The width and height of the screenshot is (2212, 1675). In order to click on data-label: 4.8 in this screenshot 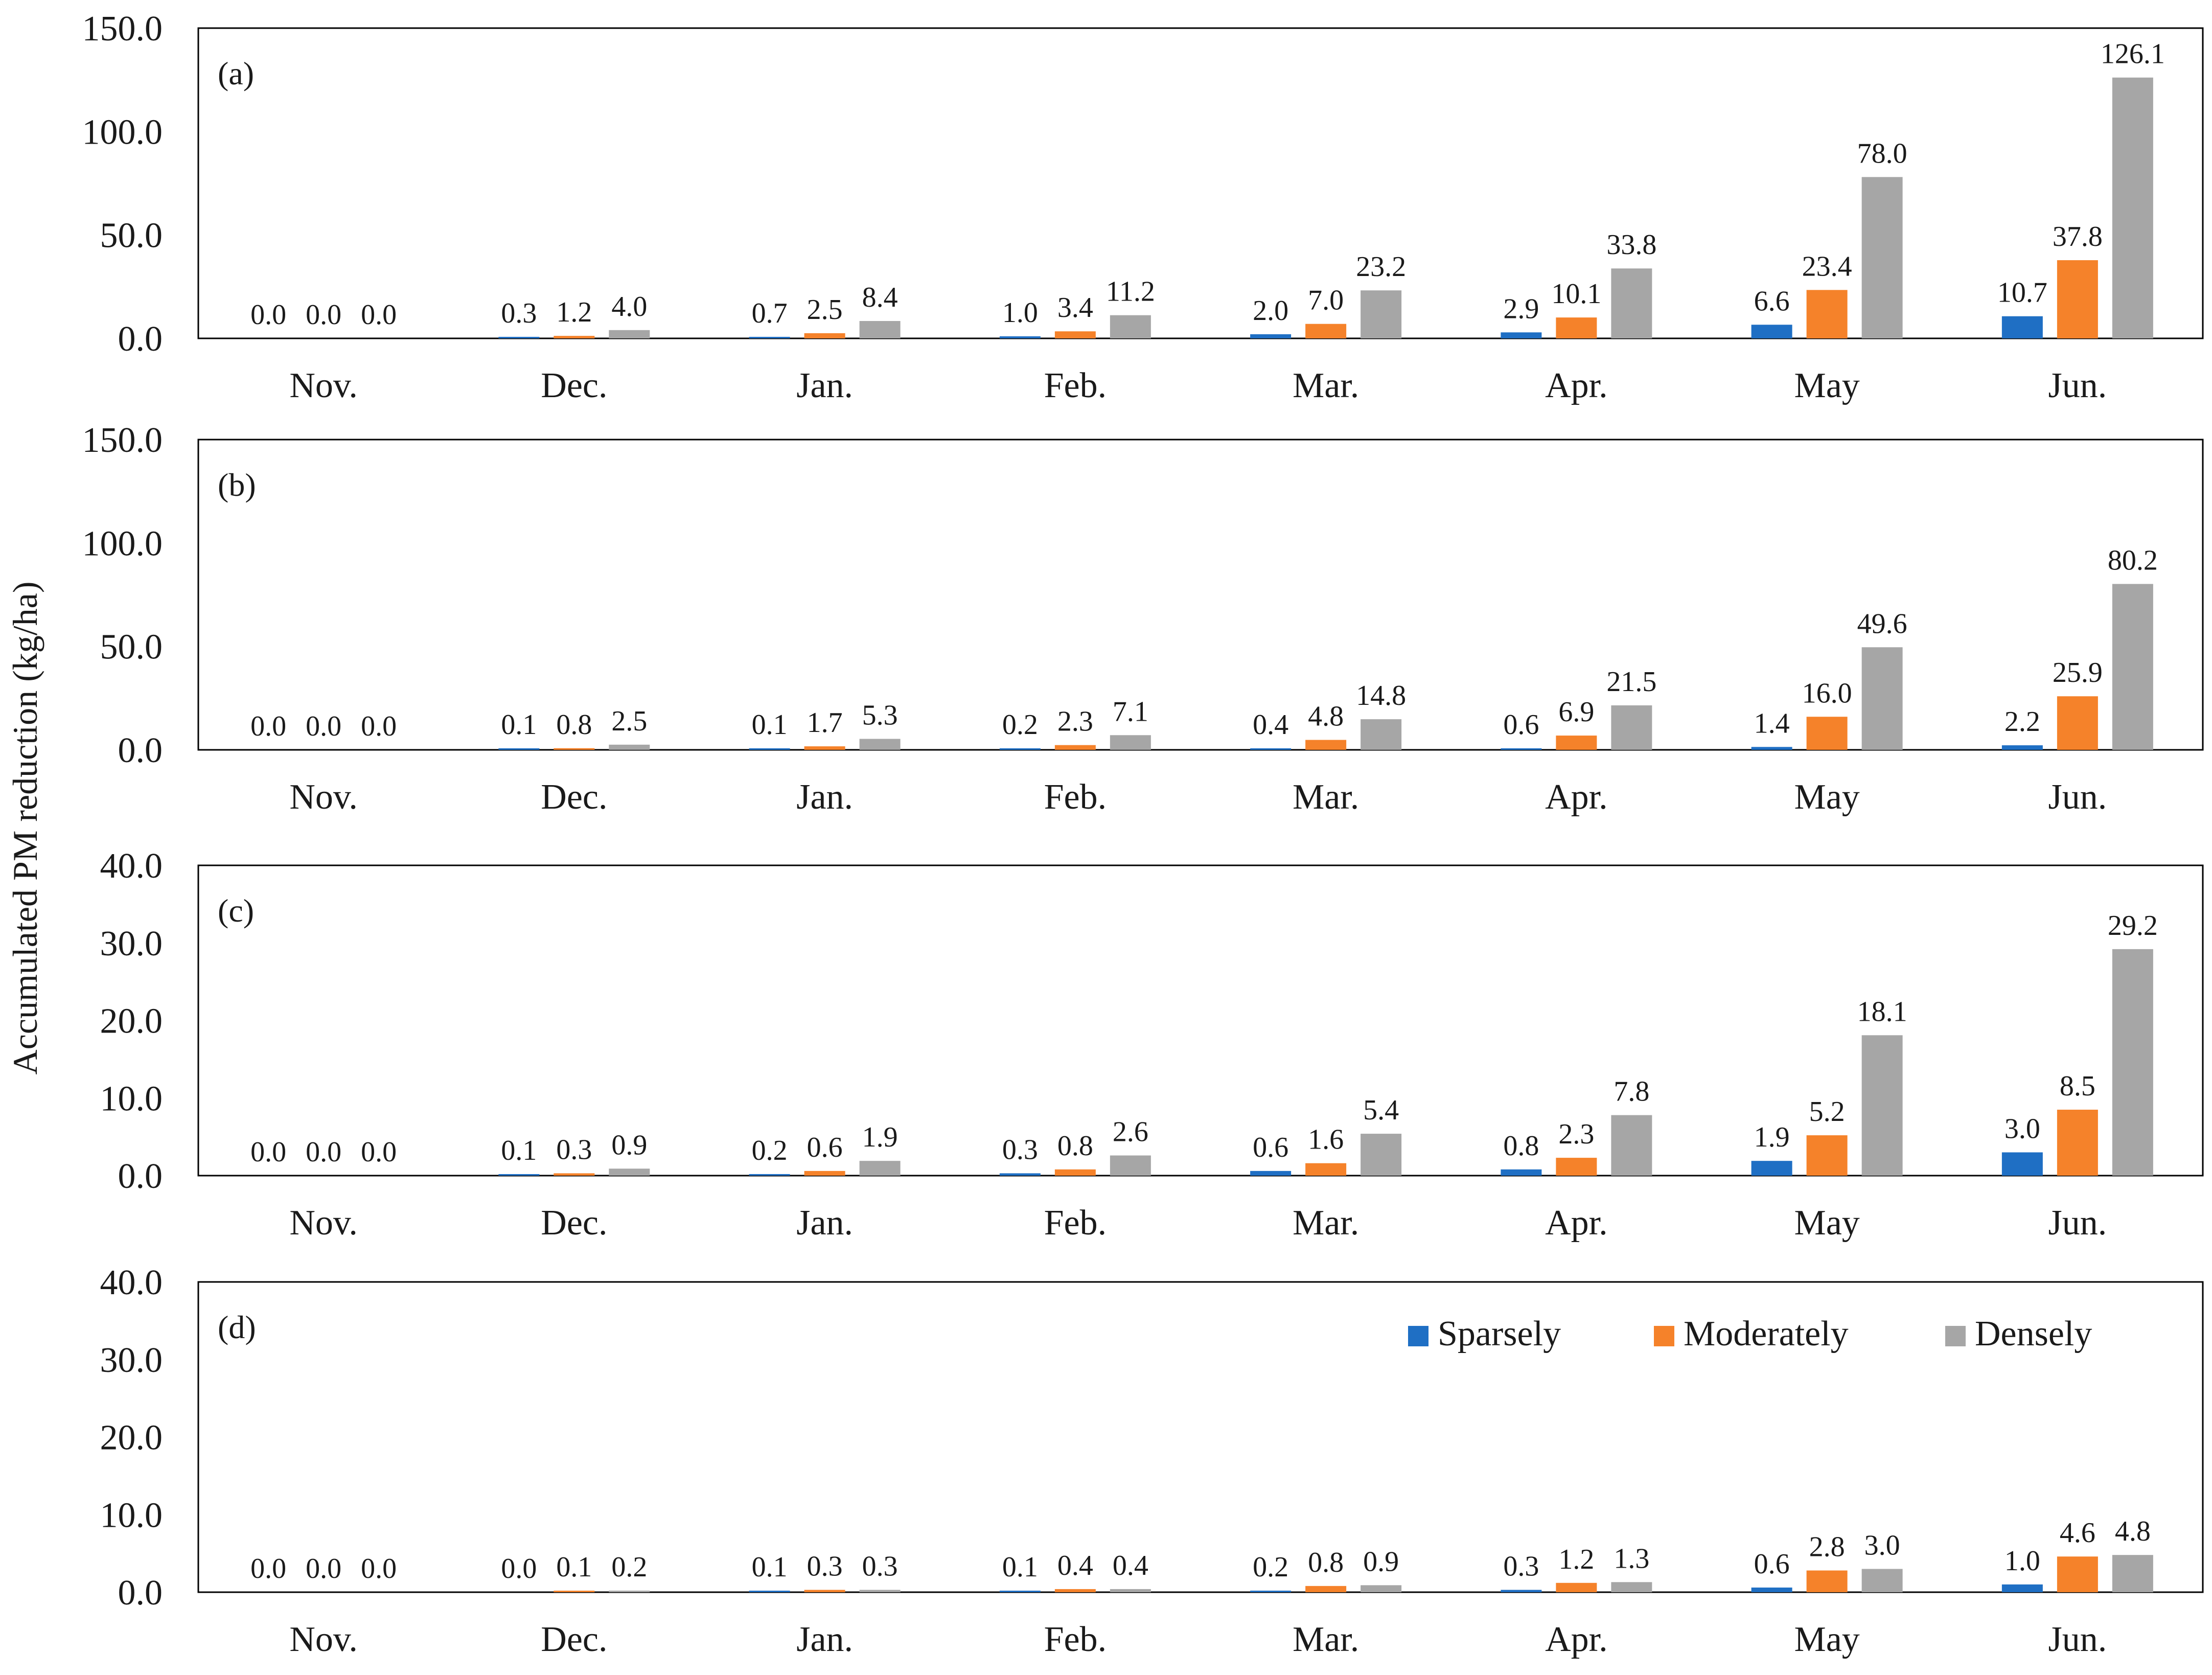, I will do `click(2133, 1531)`.